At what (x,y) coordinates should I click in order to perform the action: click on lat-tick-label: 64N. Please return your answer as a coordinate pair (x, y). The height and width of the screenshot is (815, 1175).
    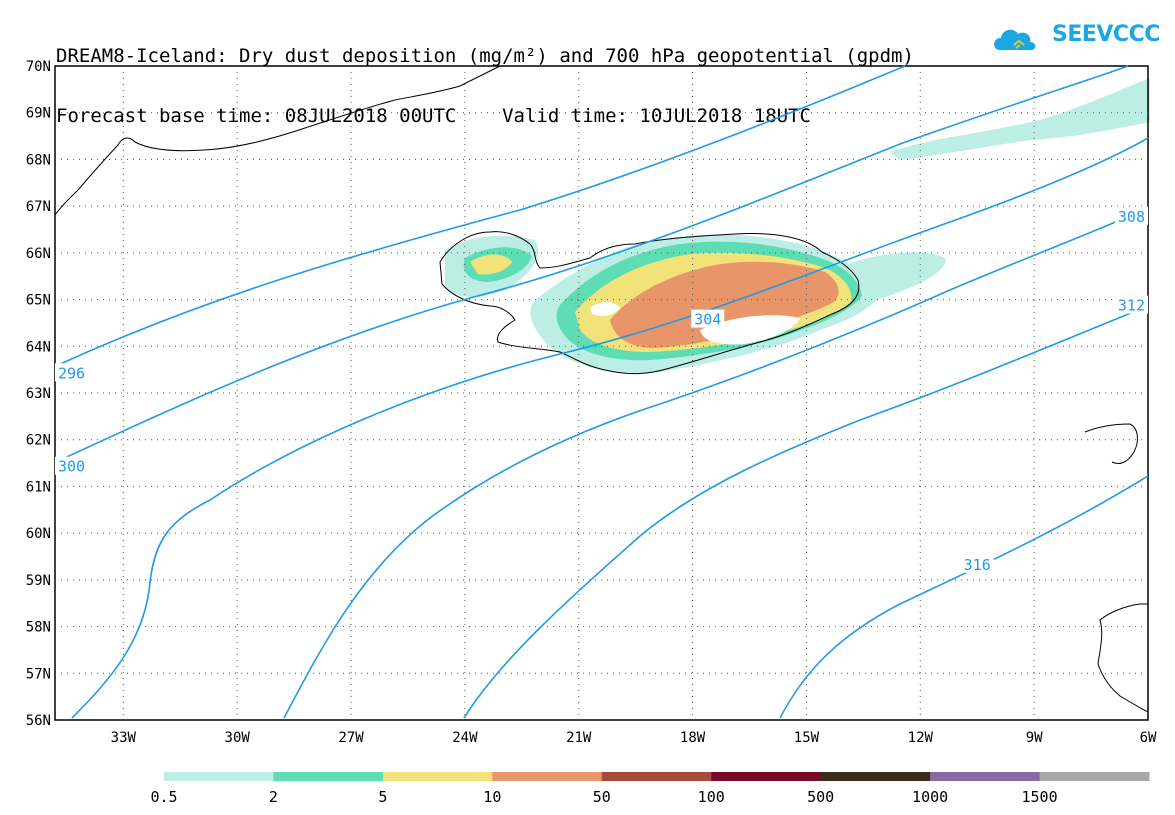
    Looking at the image, I should click on (38, 347).